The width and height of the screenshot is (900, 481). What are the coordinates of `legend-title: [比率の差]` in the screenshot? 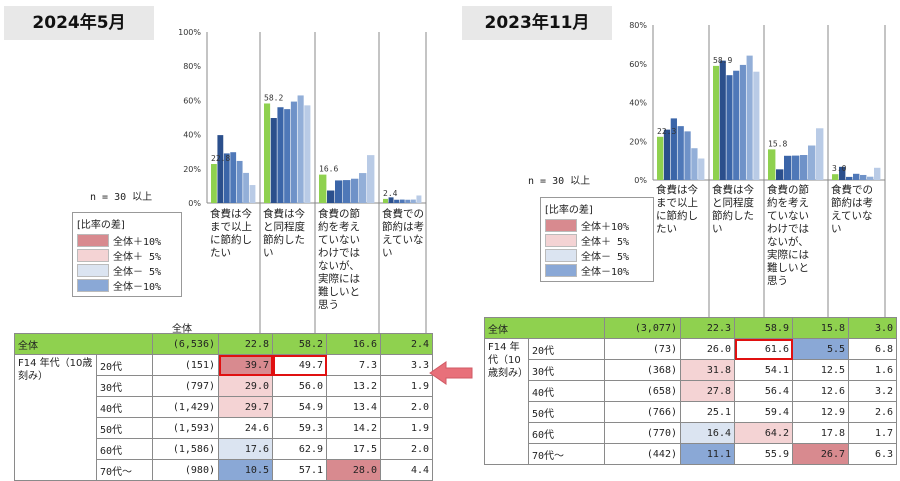 It's located at (101, 225).